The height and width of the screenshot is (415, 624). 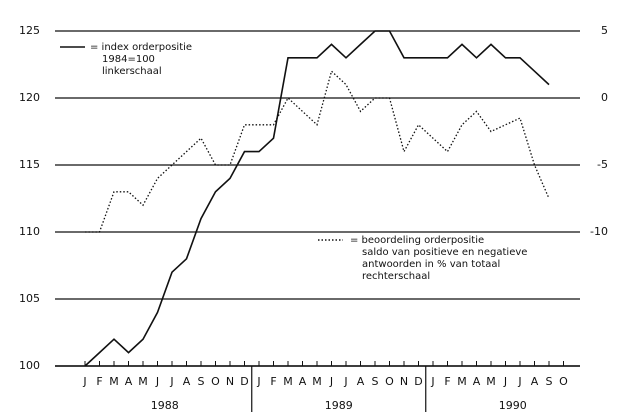 What do you see at coordinates (599, 231) in the screenshot?
I see `y2-tick-label: -10` at bounding box center [599, 231].